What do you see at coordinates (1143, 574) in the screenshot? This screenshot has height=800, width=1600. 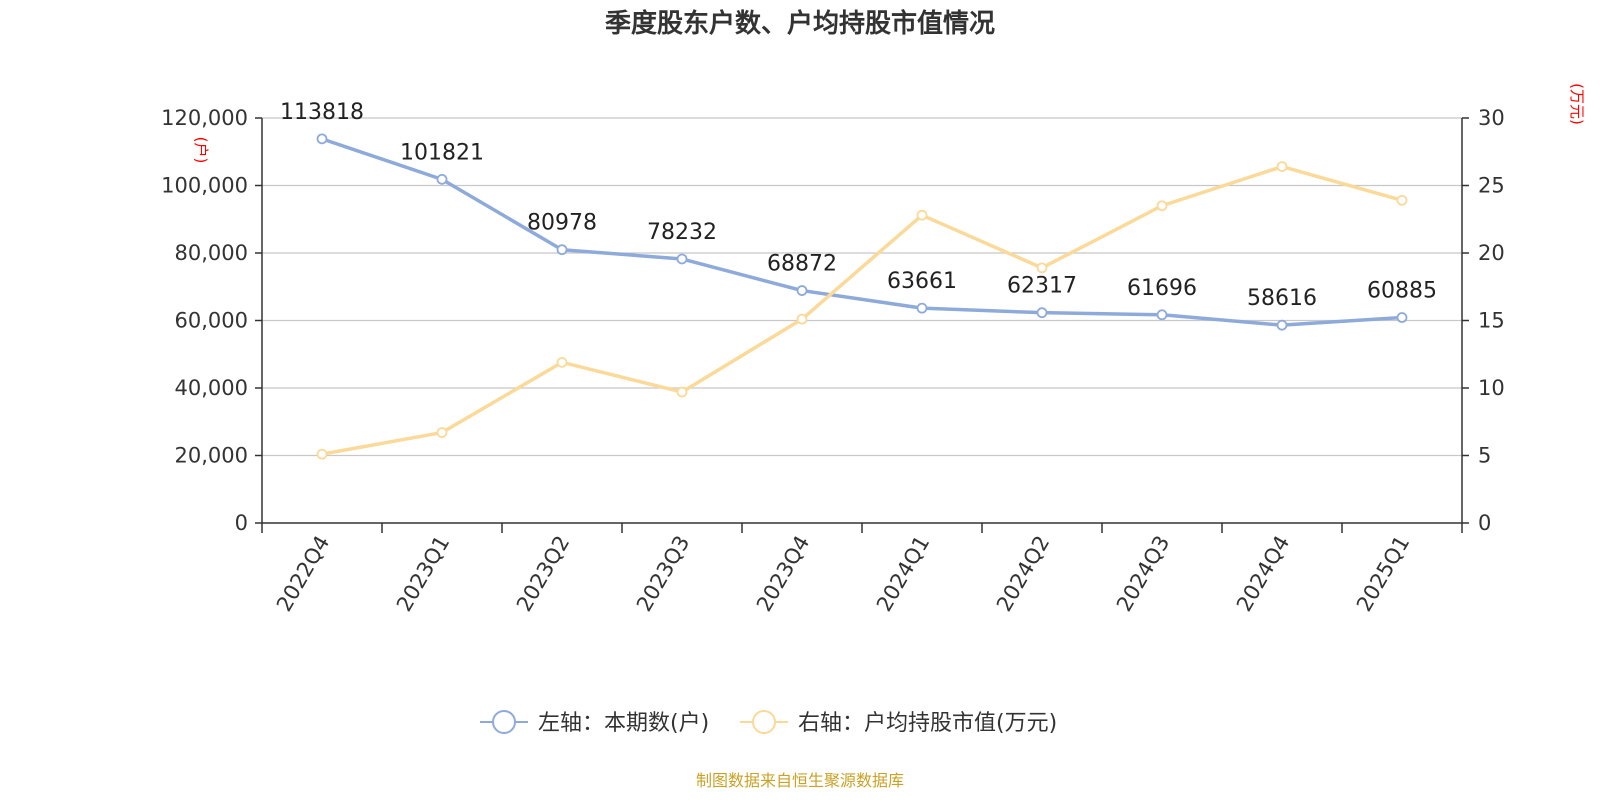 I see `x-tick-label: 2024Q3` at bounding box center [1143, 574].